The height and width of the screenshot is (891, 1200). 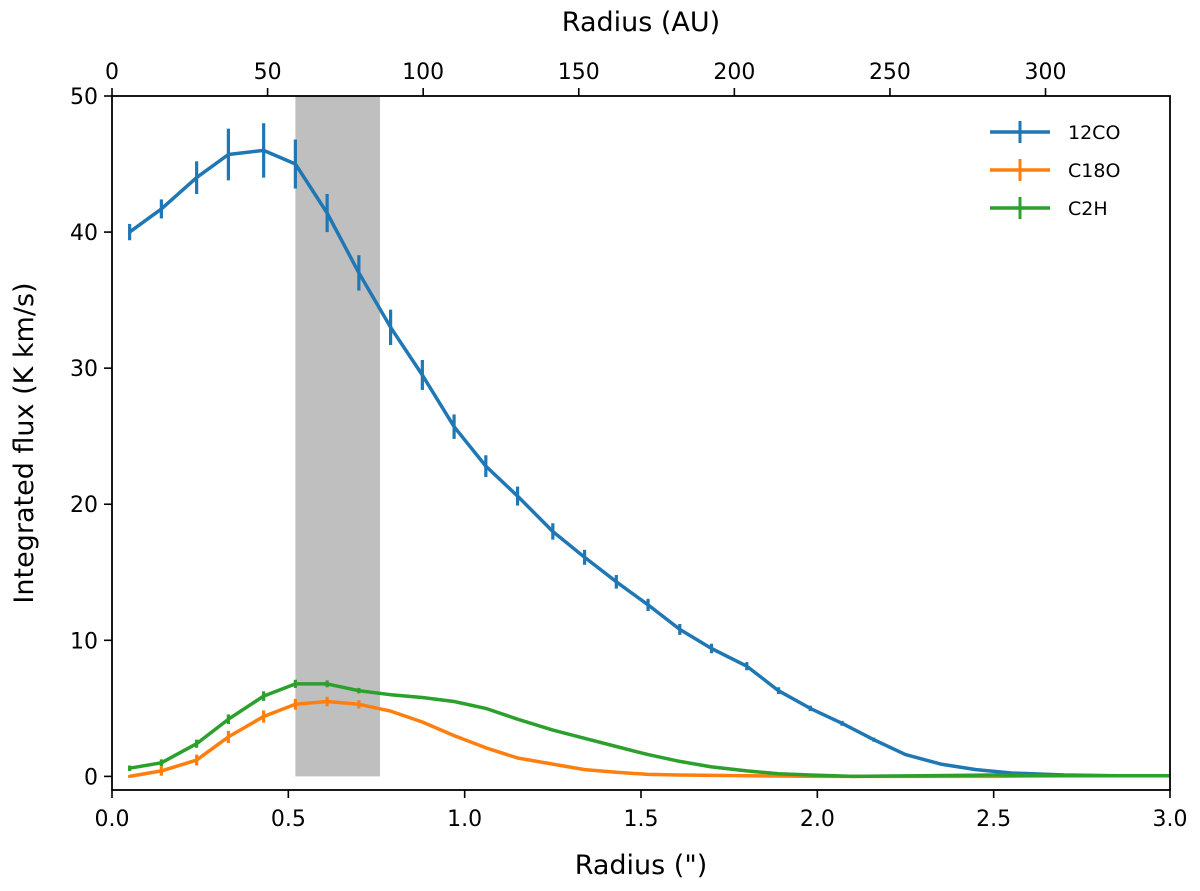 What do you see at coordinates (641, 22) in the screenshot?
I see `top-axis-title: Radius (AU)` at bounding box center [641, 22].